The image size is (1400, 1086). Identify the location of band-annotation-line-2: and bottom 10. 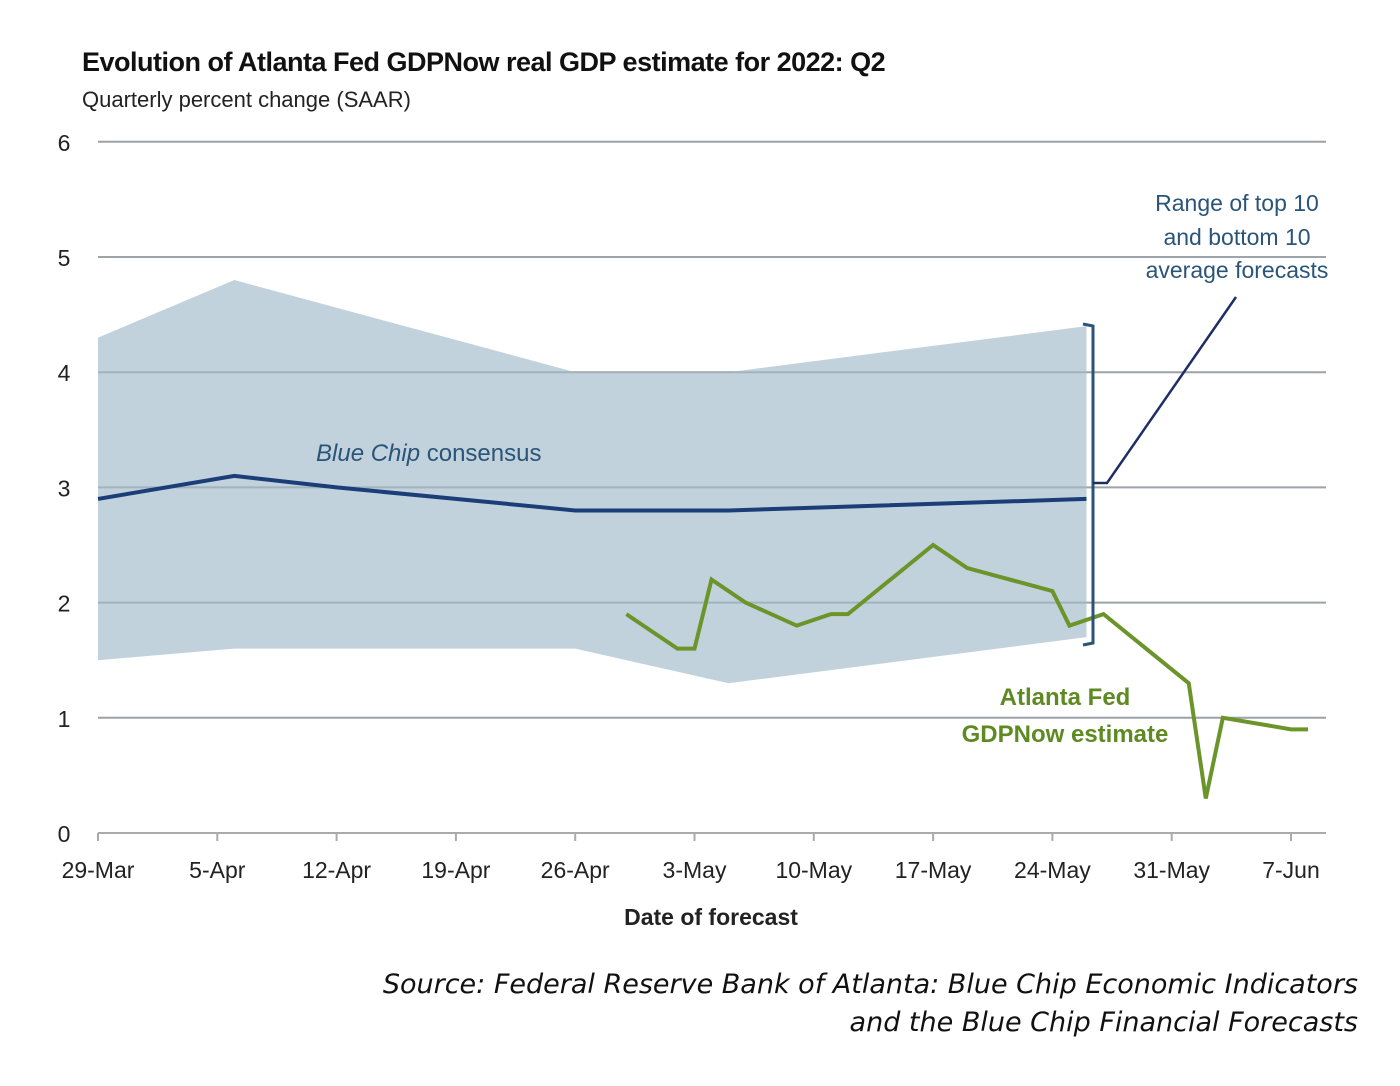
(1236, 237).